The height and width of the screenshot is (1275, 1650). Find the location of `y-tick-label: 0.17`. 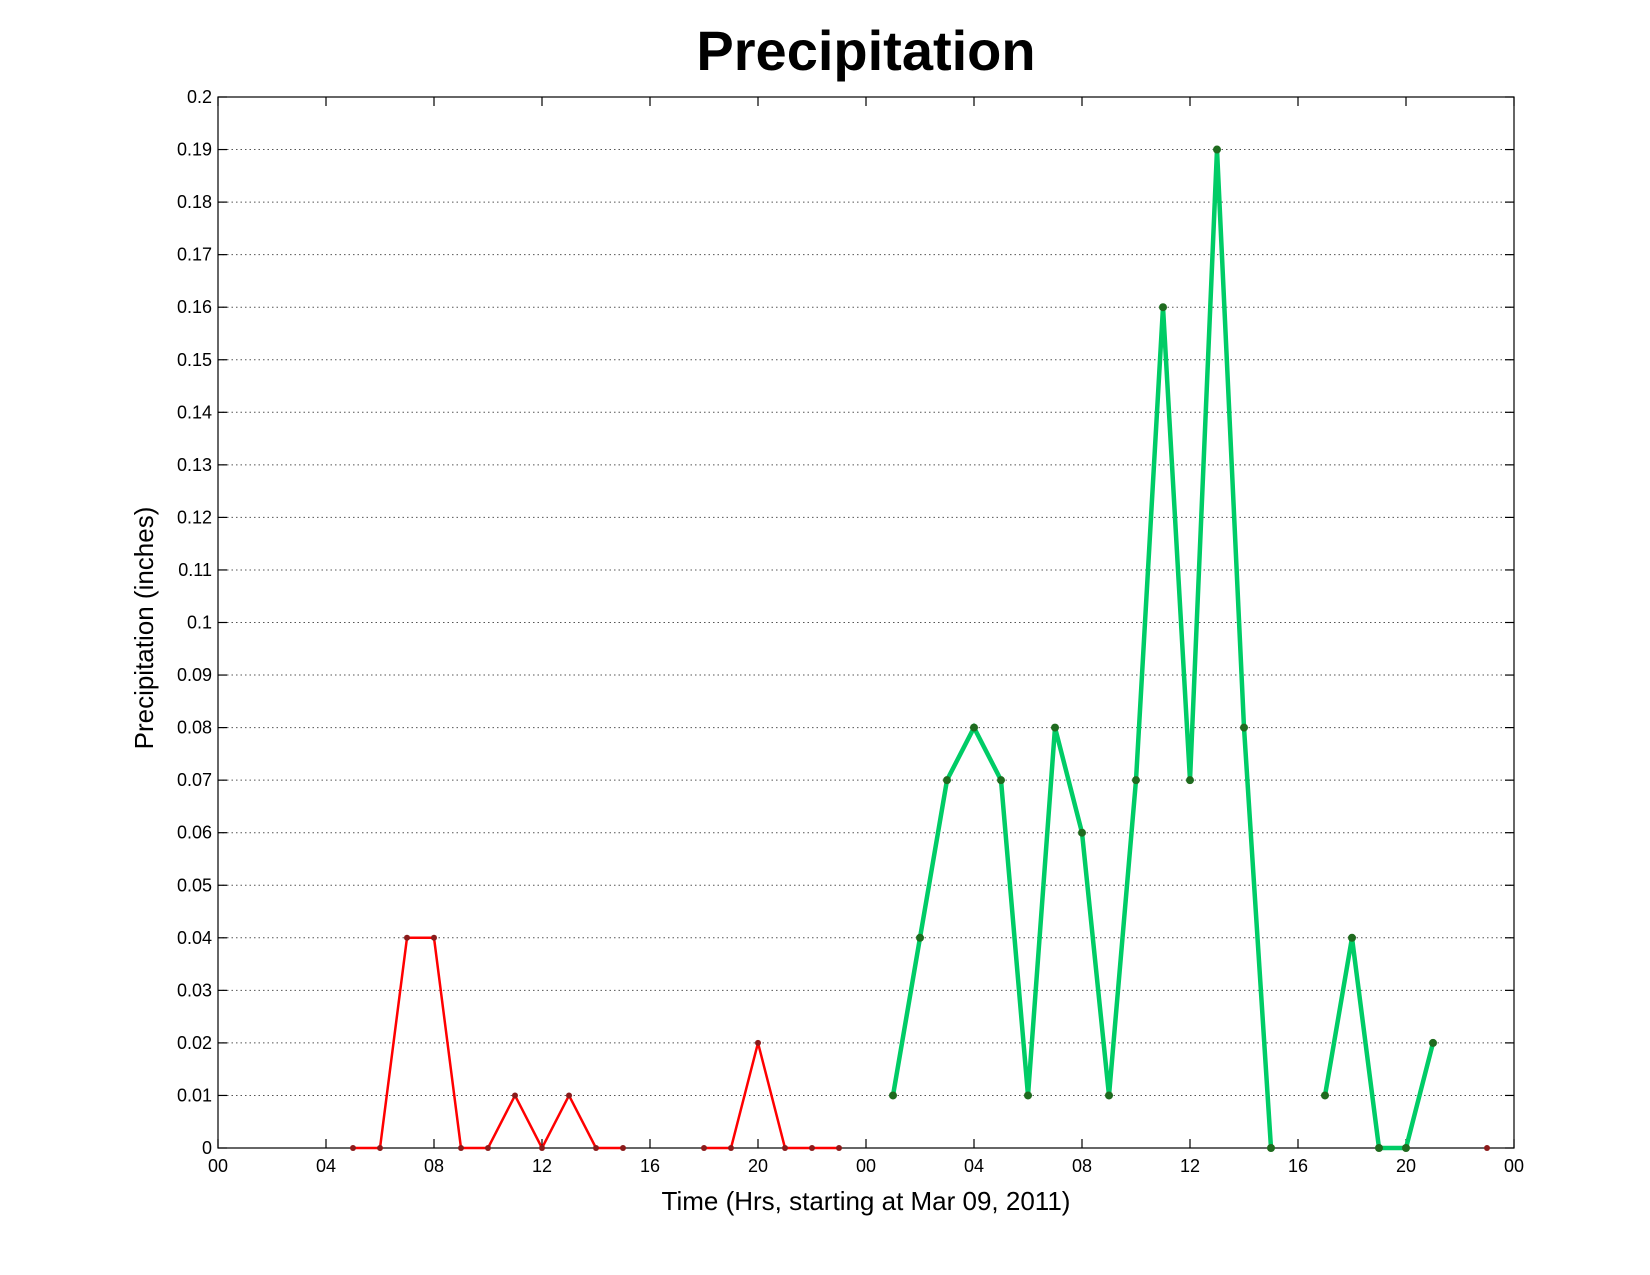

y-tick-label: 0.17 is located at coordinates (194, 255).